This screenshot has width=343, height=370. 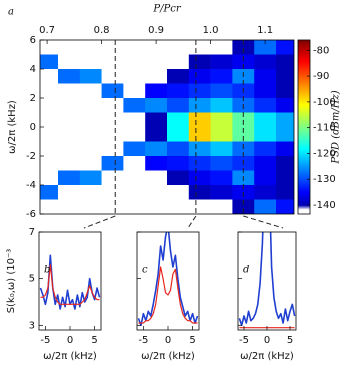 What do you see at coordinates (324, 179) in the screenshot?
I see `colorbar-tick-label: -130` at bounding box center [324, 179].